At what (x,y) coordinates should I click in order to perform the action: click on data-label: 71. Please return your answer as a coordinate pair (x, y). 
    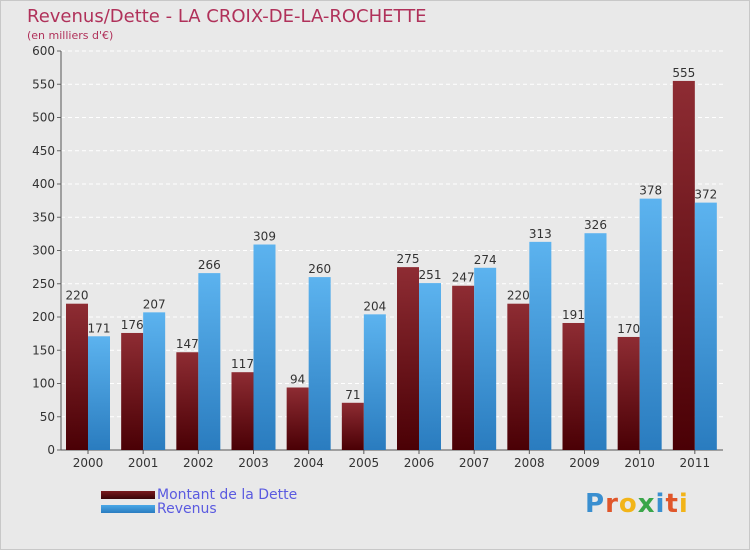
    Looking at the image, I should click on (352, 395).